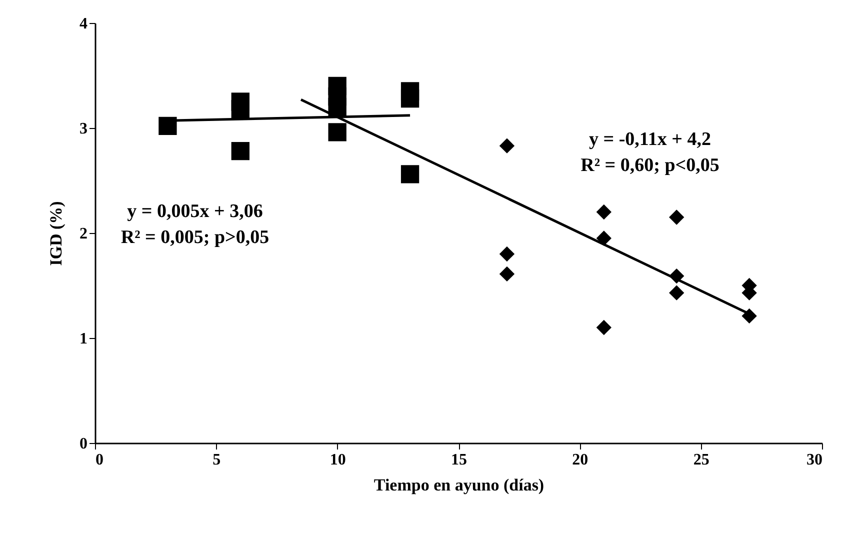 The image size is (851, 534). I want to click on x-tick-label: 0, so click(100, 460).